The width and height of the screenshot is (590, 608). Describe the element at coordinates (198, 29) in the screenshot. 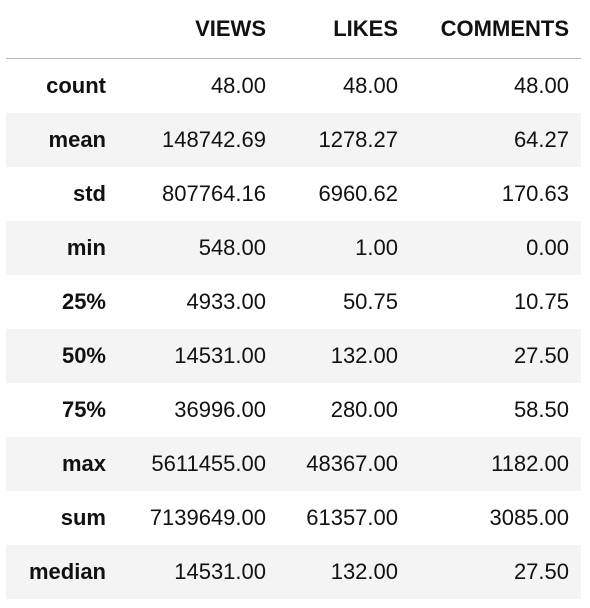

I see `column-header-views: VIEWS` at that location.